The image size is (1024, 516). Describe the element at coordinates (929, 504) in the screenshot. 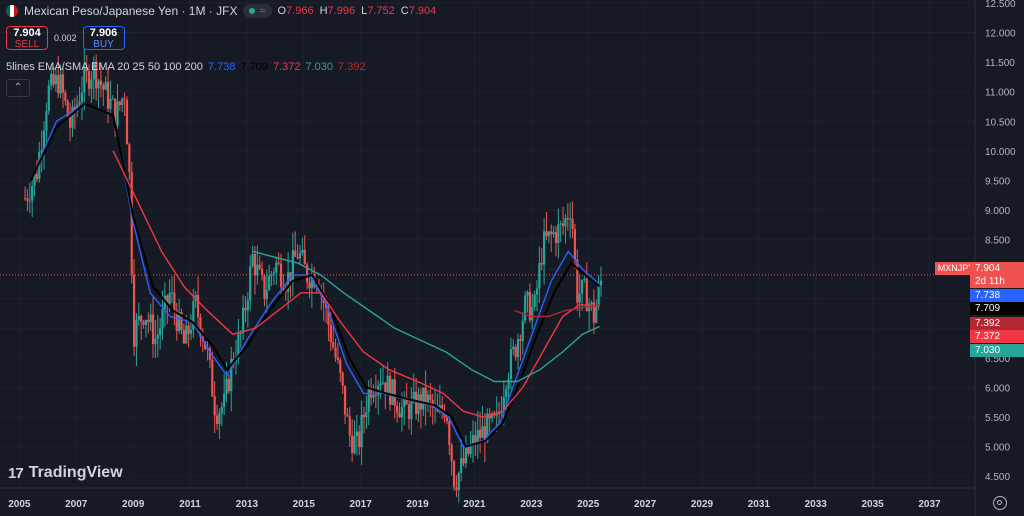

I see `x-tick-label: 2037` at that location.